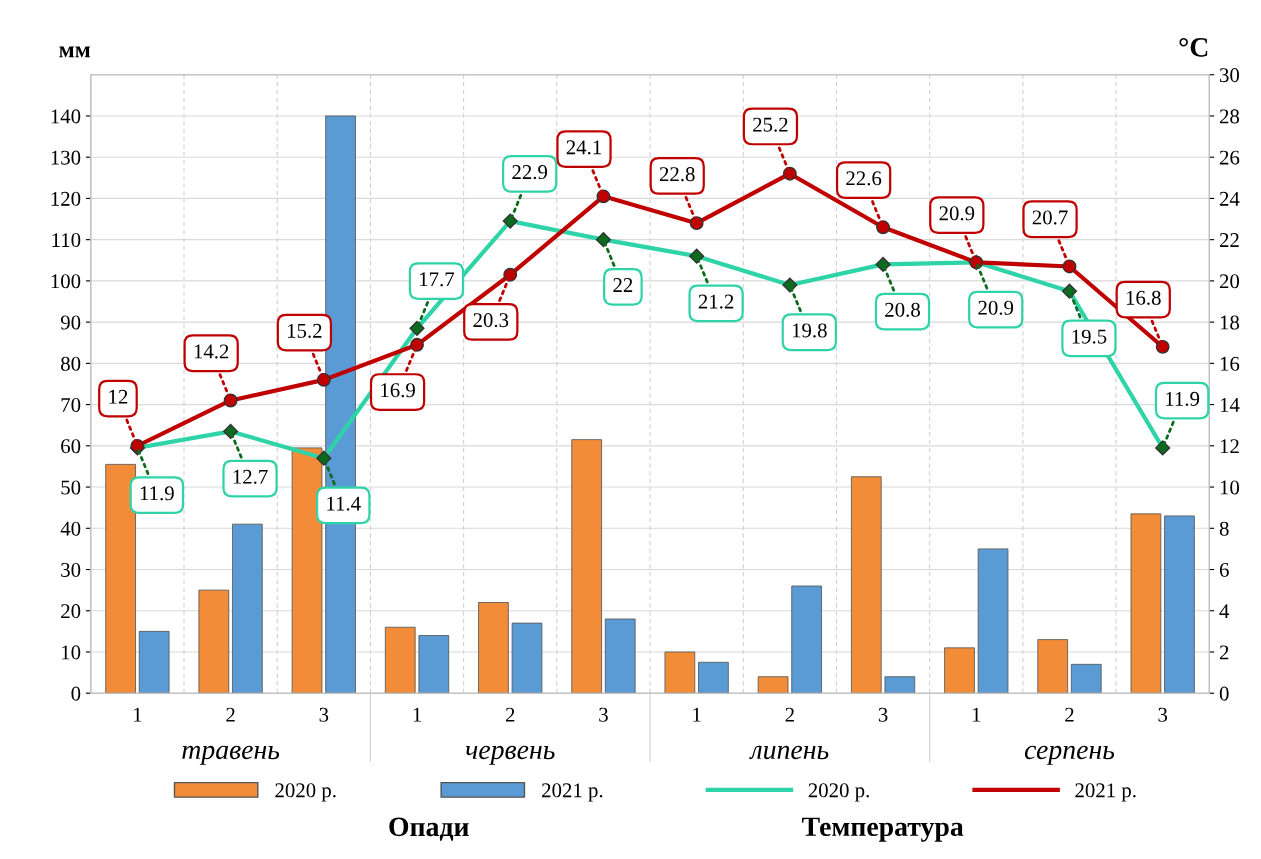  What do you see at coordinates (1229, 446) in the screenshot?
I see `y2-tick-label: 12` at bounding box center [1229, 446].